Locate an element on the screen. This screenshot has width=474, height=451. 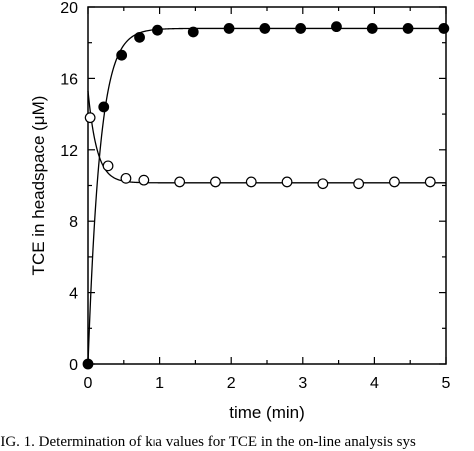
x-tick-label: 0 is located at coordinates (88, 383).